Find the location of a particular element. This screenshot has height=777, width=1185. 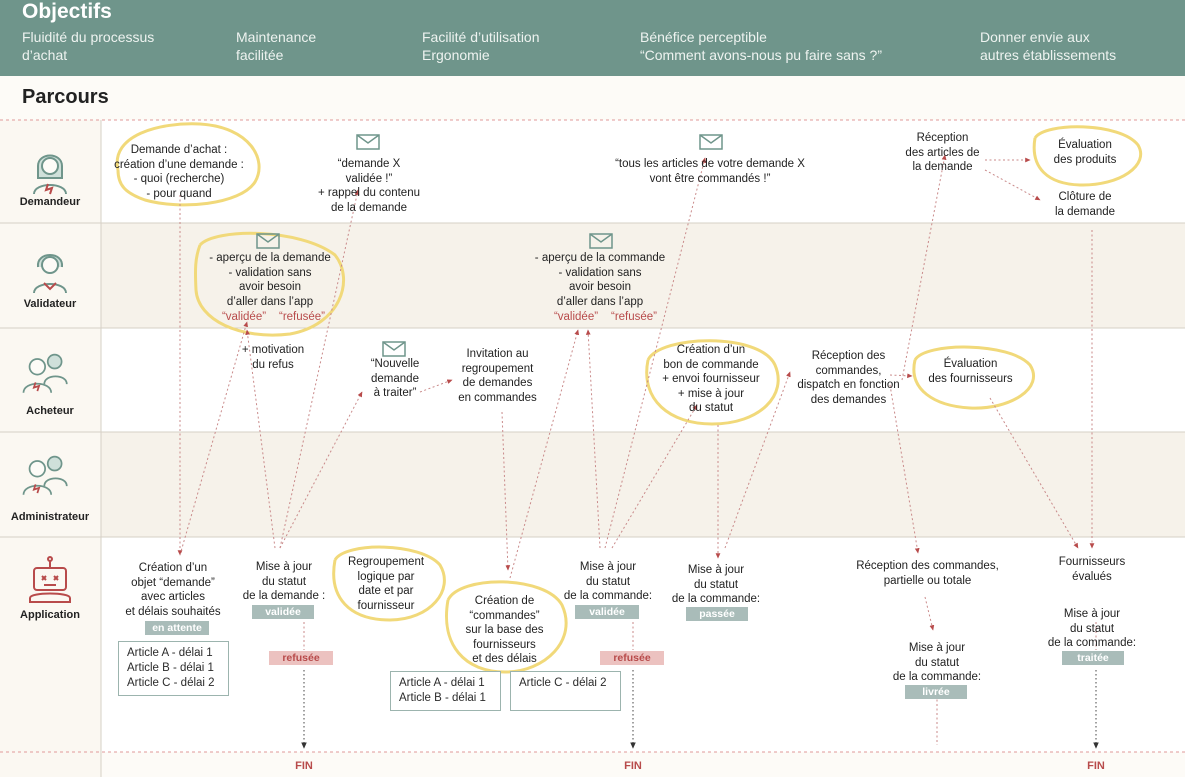

step-cloture: Clôture de la demande is located at coordinates (1085, 204).